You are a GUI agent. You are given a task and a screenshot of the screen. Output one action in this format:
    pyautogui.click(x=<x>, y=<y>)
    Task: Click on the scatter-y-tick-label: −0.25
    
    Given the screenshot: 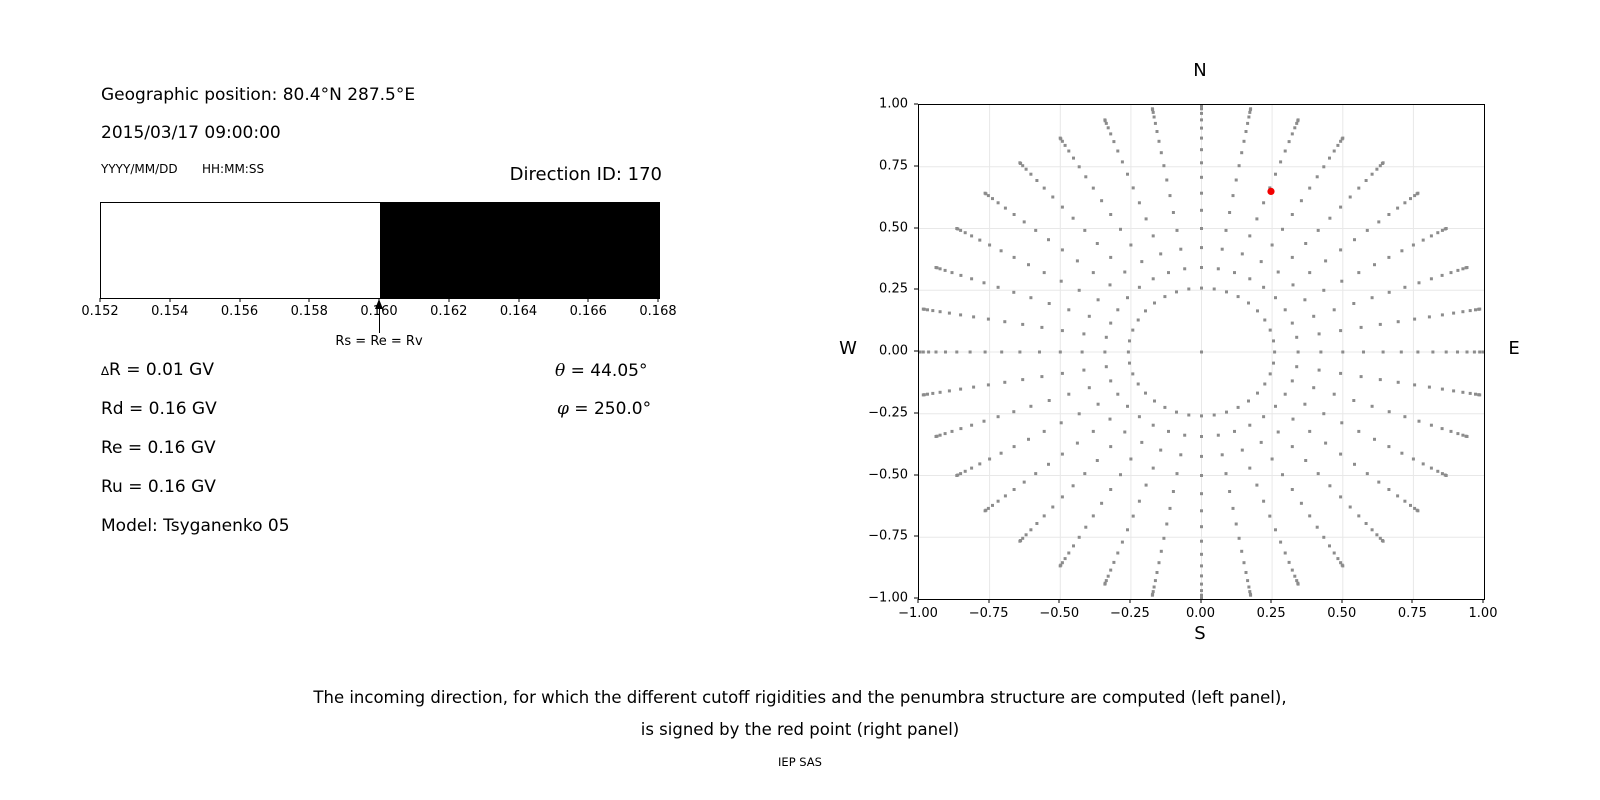 What is the action you would take?
    pyautogui.click(x=888, y=413)
    